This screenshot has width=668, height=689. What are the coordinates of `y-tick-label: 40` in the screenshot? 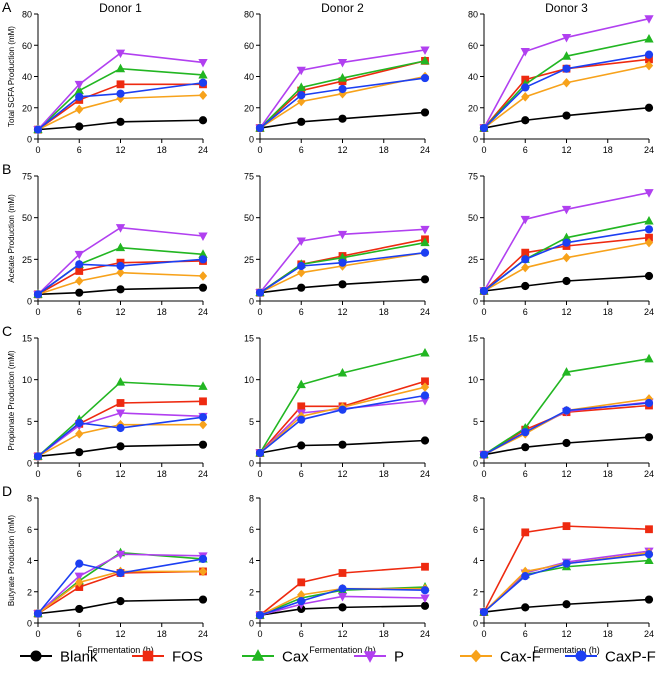 It's located at (27, 77).